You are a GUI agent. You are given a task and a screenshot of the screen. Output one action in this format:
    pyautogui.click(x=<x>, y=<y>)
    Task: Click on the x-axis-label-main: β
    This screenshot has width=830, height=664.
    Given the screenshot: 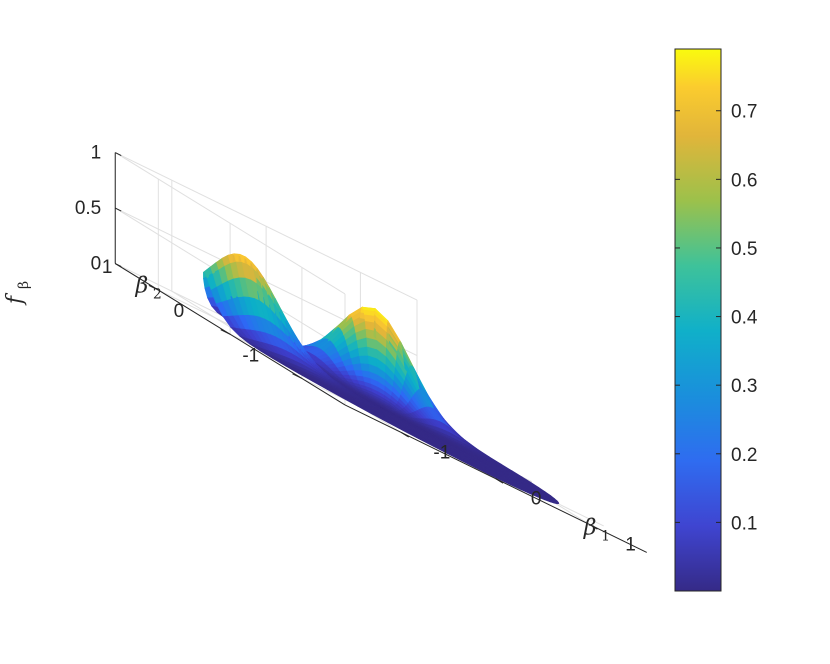 What is the action you would take?
    pyautogui.click(x=590, y=527)
    